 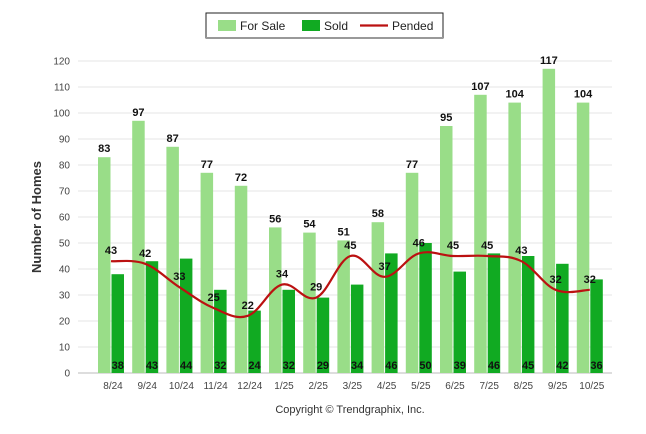 I want to click on legend-box, so click(x=324, y=25).